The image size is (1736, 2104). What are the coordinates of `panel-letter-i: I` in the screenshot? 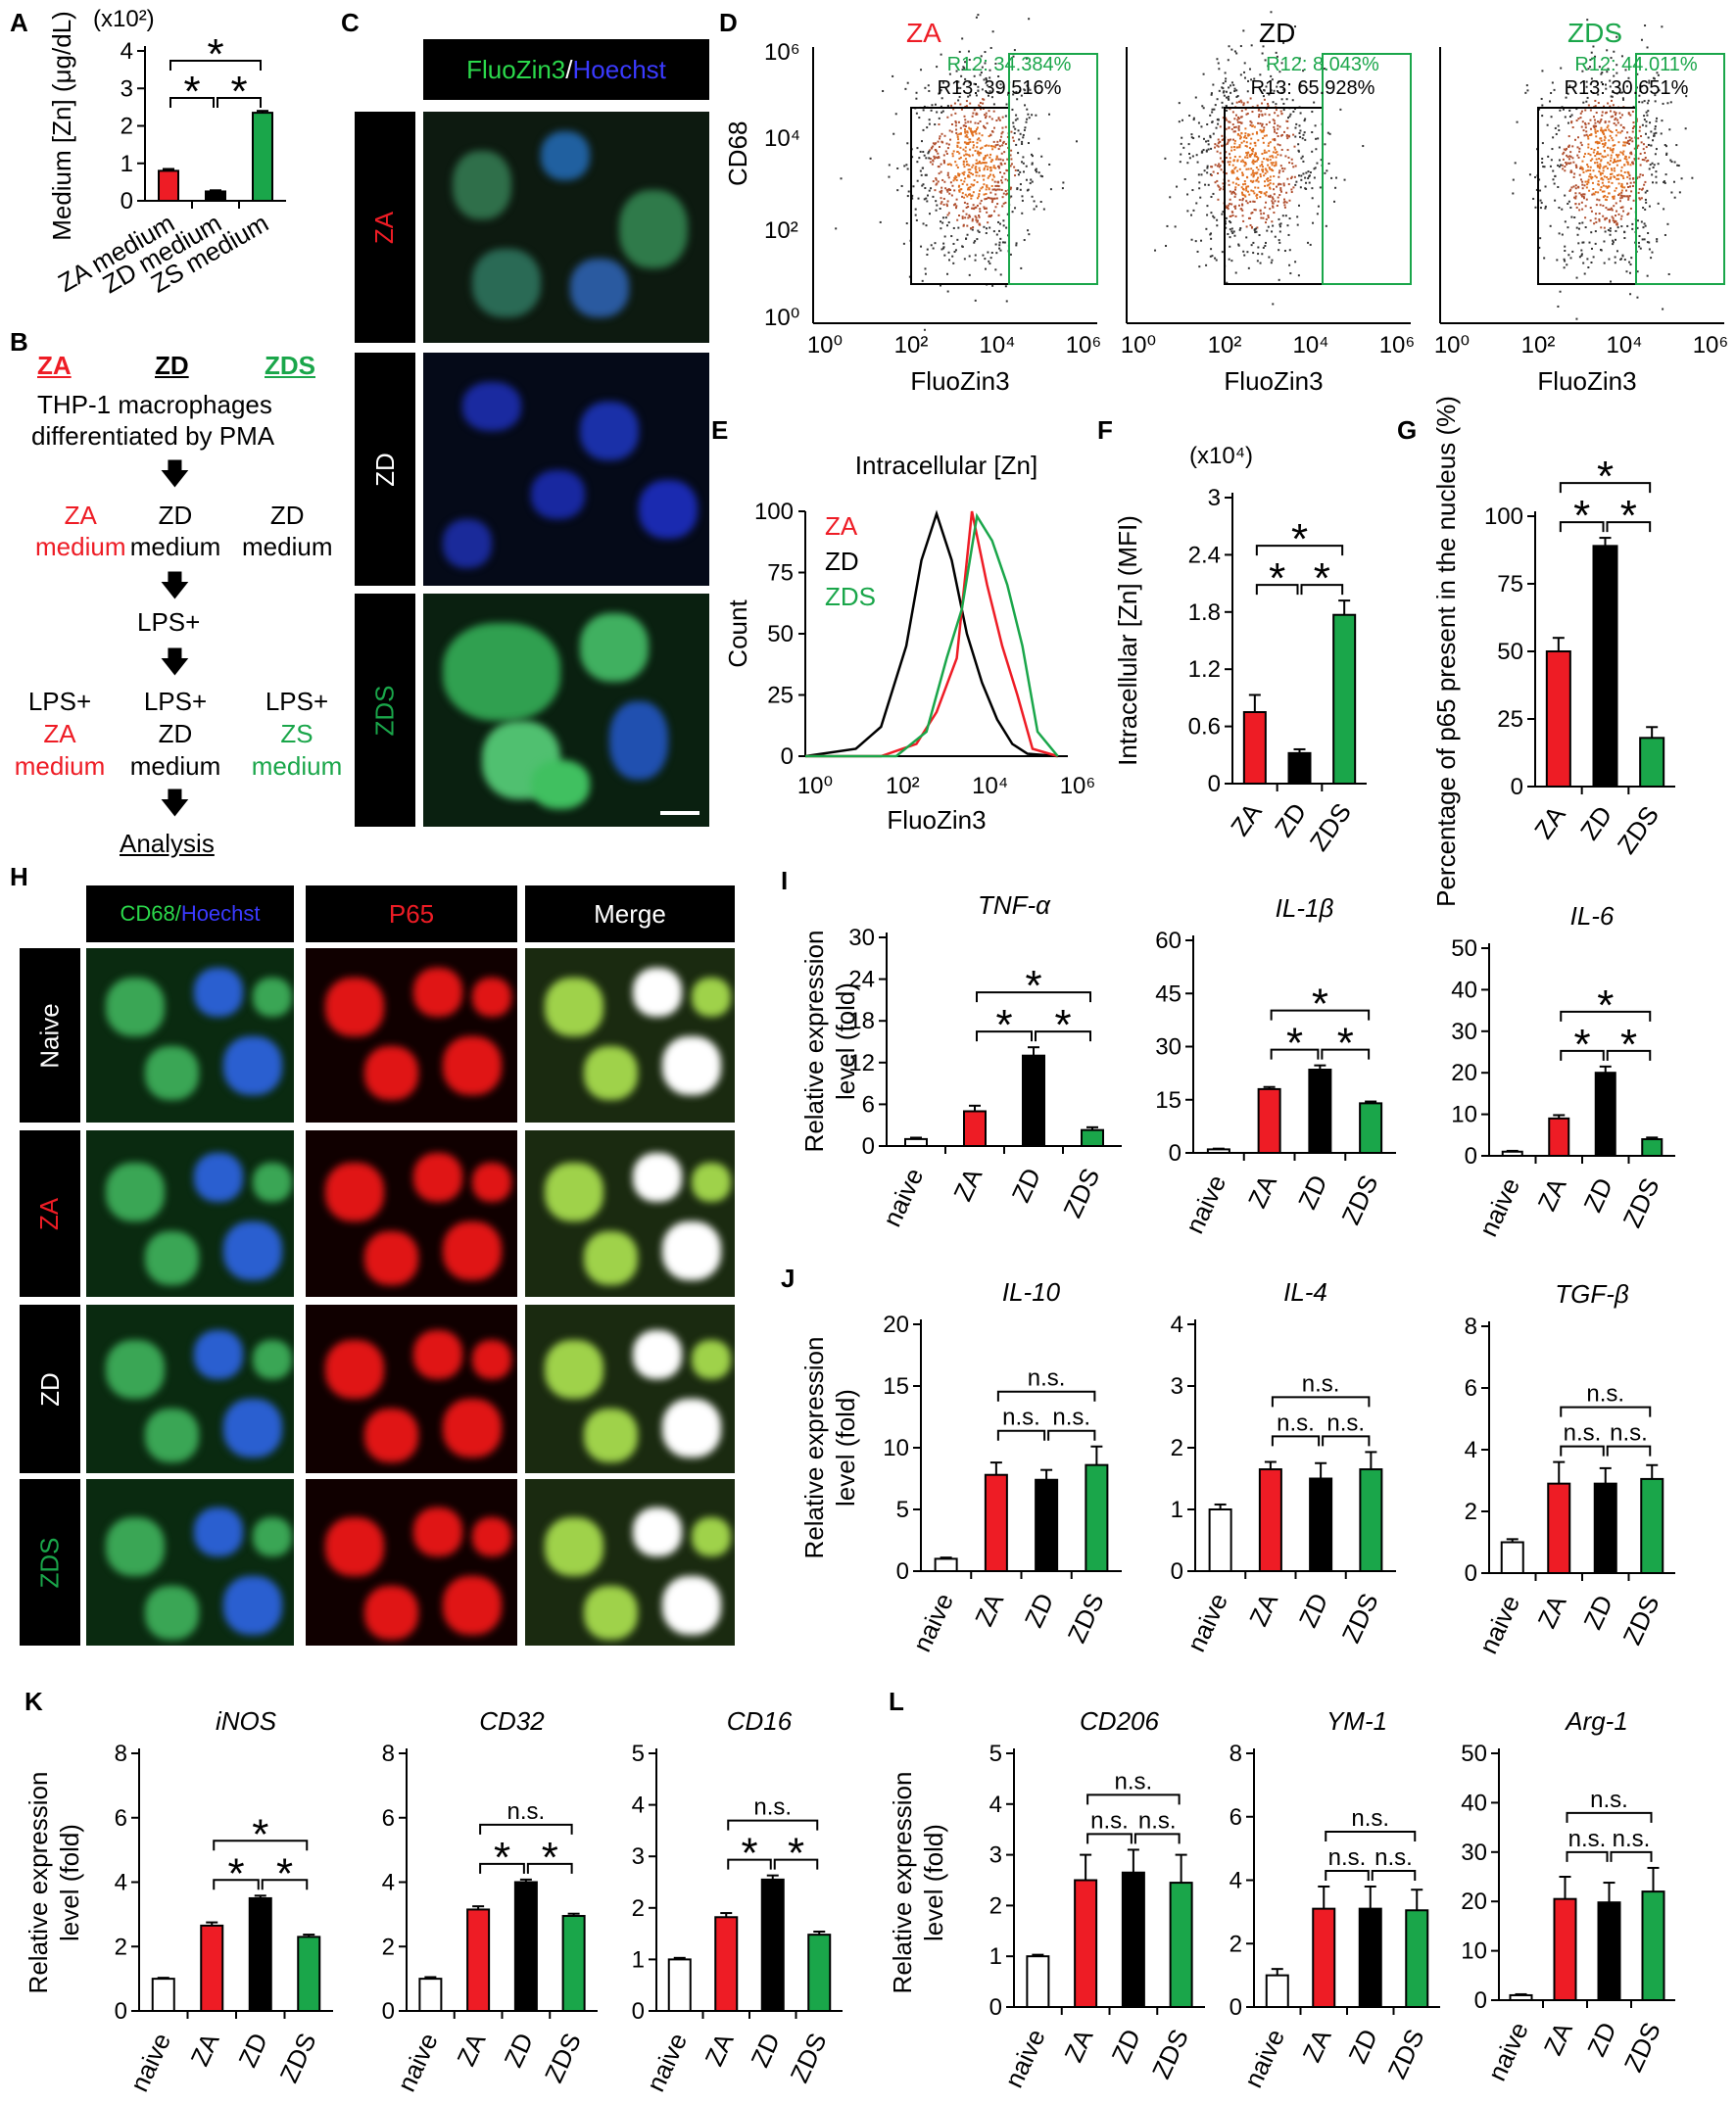 It's located at (785, 880).